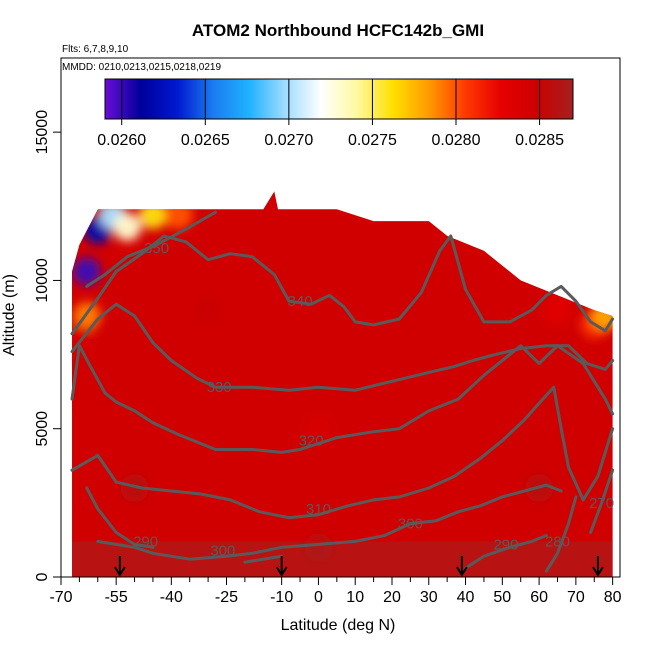 This screenshot has height=650, width=650. I want to click on y-axis: 0 5000 10000 15000, so click(47, 345).